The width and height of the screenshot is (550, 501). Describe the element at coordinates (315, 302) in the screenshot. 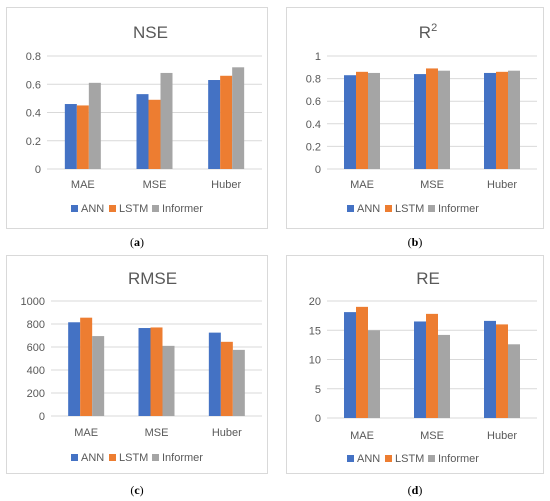

I see `y-tick-label: 20` at that location.